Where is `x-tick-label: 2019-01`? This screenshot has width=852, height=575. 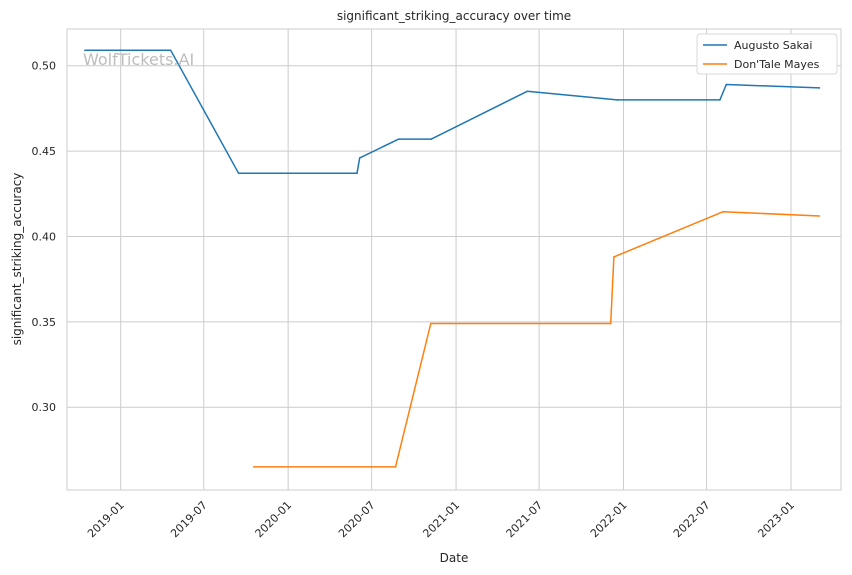 x-tick-label: 2019-01 is located at coordinates (106, 520).